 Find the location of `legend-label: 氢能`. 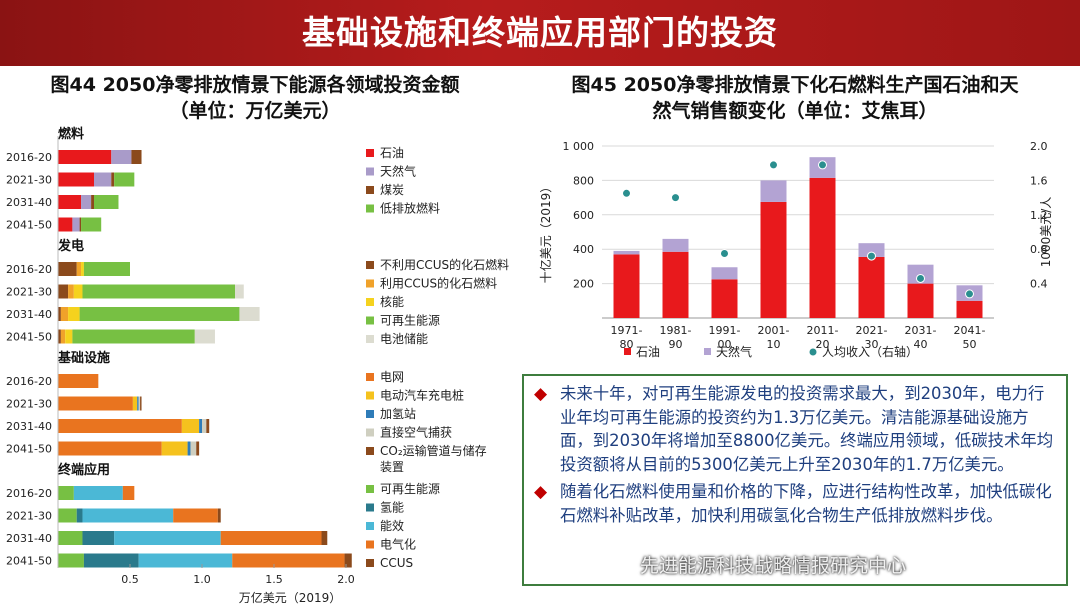

legend-label: 氢能 is located at coordinates (392, 507).